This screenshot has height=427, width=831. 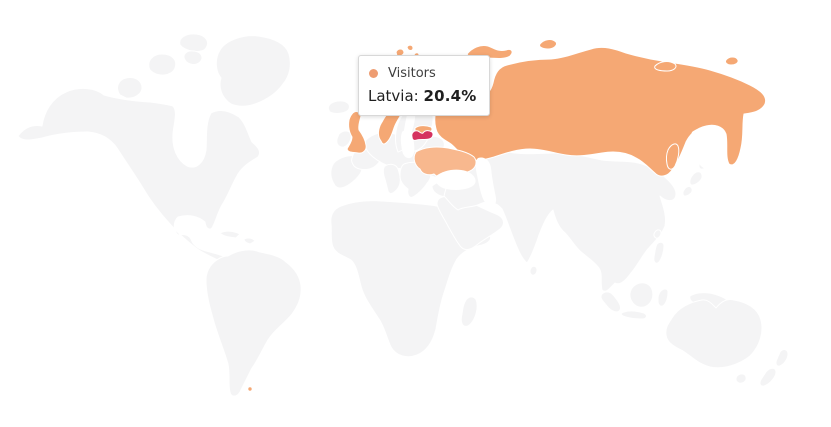 I want to click on visitors-series-dot-icon, so click(x=373, y=73).